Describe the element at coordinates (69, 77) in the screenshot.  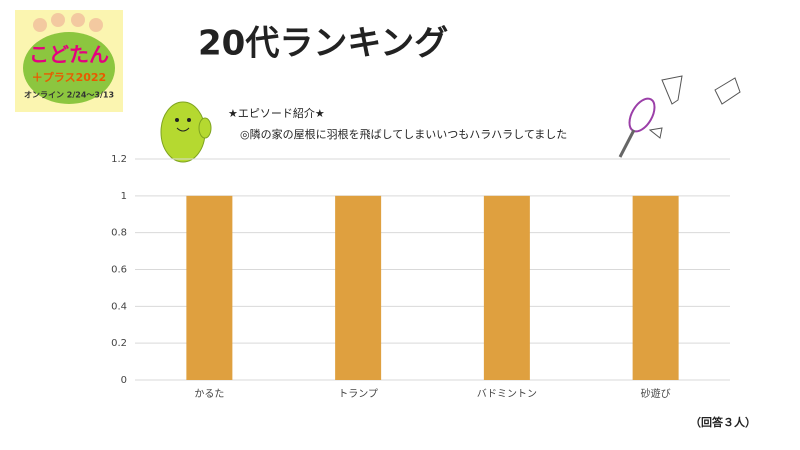
I see `logo-sub: ＋プラス2022` at that location.